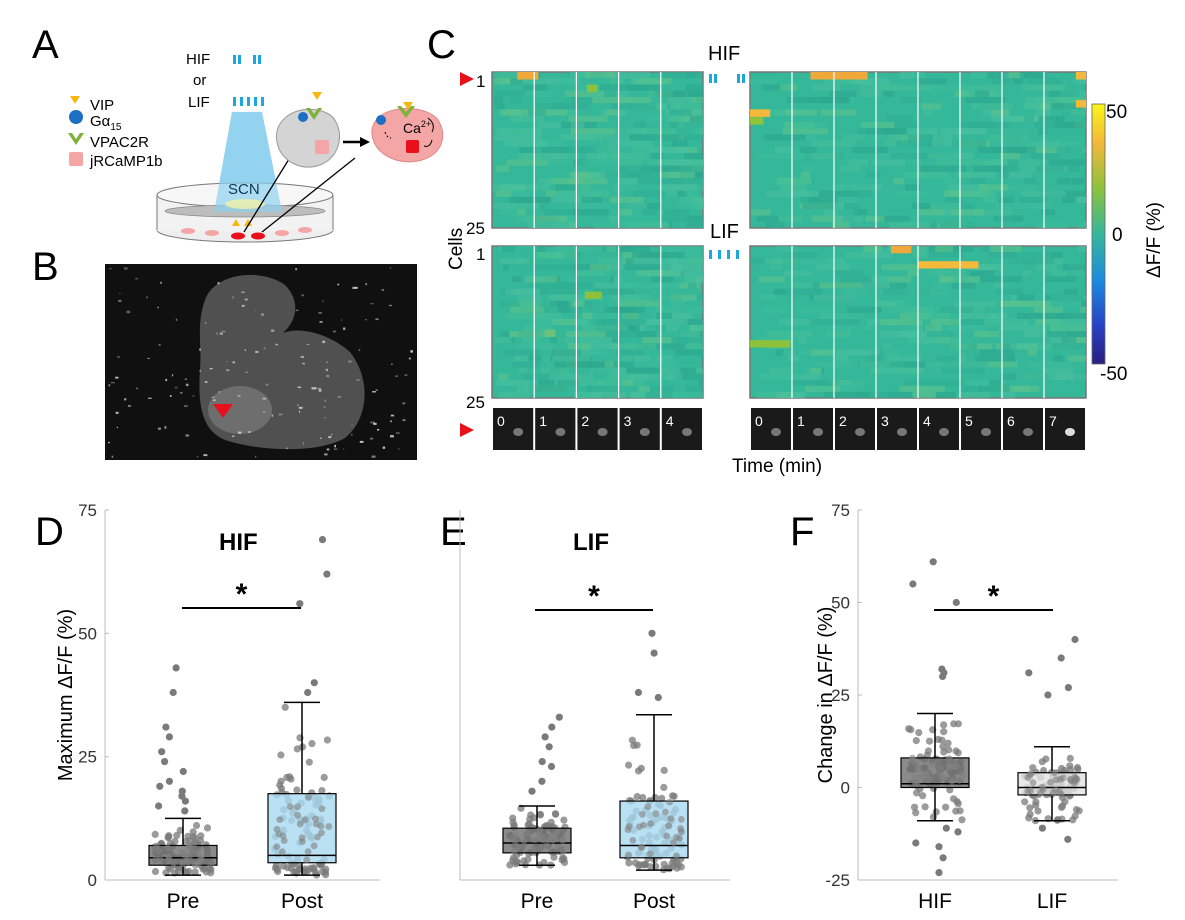 Image resolution: width=1185 pixels, height=920 pixels. I want to click on y-tick-label: 75, so click(840, 510).